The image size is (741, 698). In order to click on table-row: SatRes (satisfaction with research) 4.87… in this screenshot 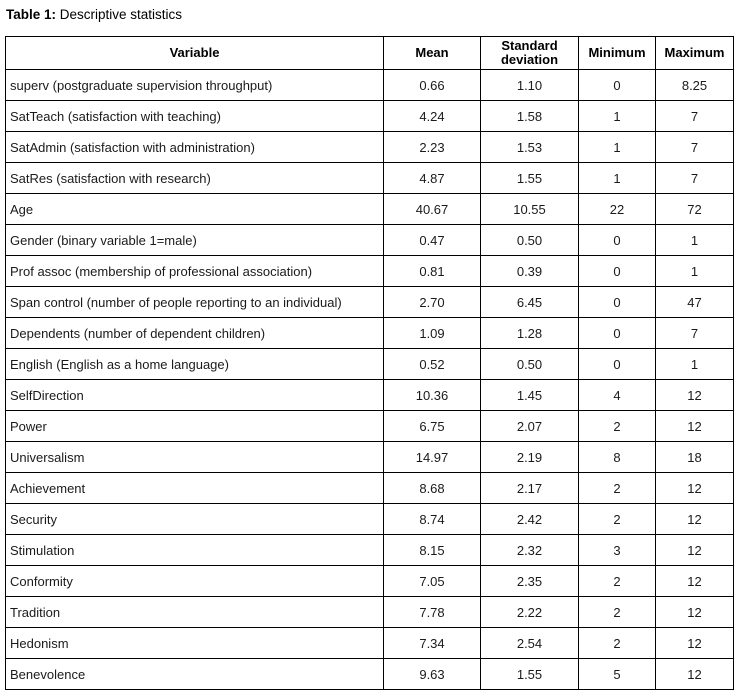, I will do `click(369, 178)`.